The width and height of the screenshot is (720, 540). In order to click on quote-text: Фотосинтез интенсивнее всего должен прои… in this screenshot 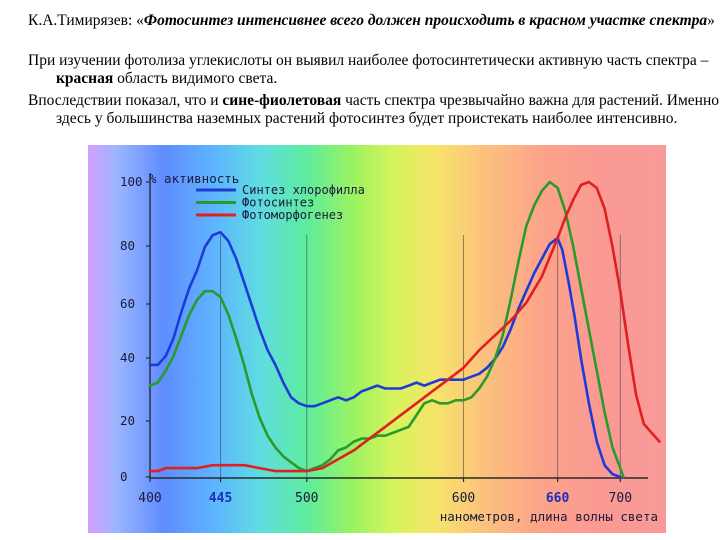, I will do `click(425, 20)`.